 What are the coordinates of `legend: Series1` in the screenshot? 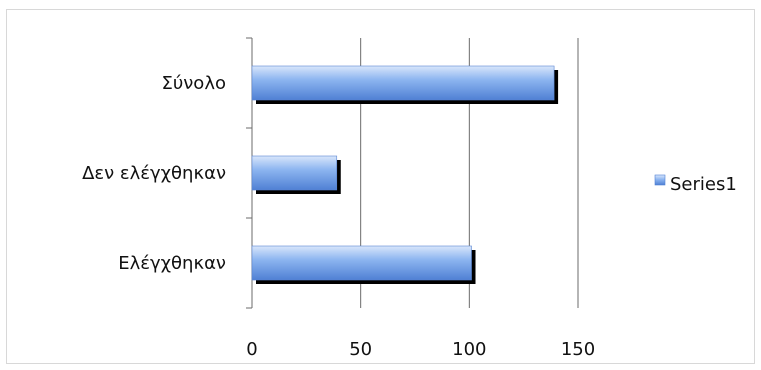 It's located at (695, 184).